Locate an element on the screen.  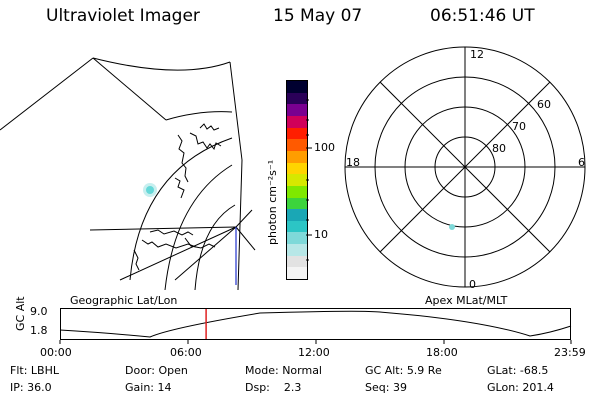
seq-info: Seq: 39 is located at coordinates (386, 387).